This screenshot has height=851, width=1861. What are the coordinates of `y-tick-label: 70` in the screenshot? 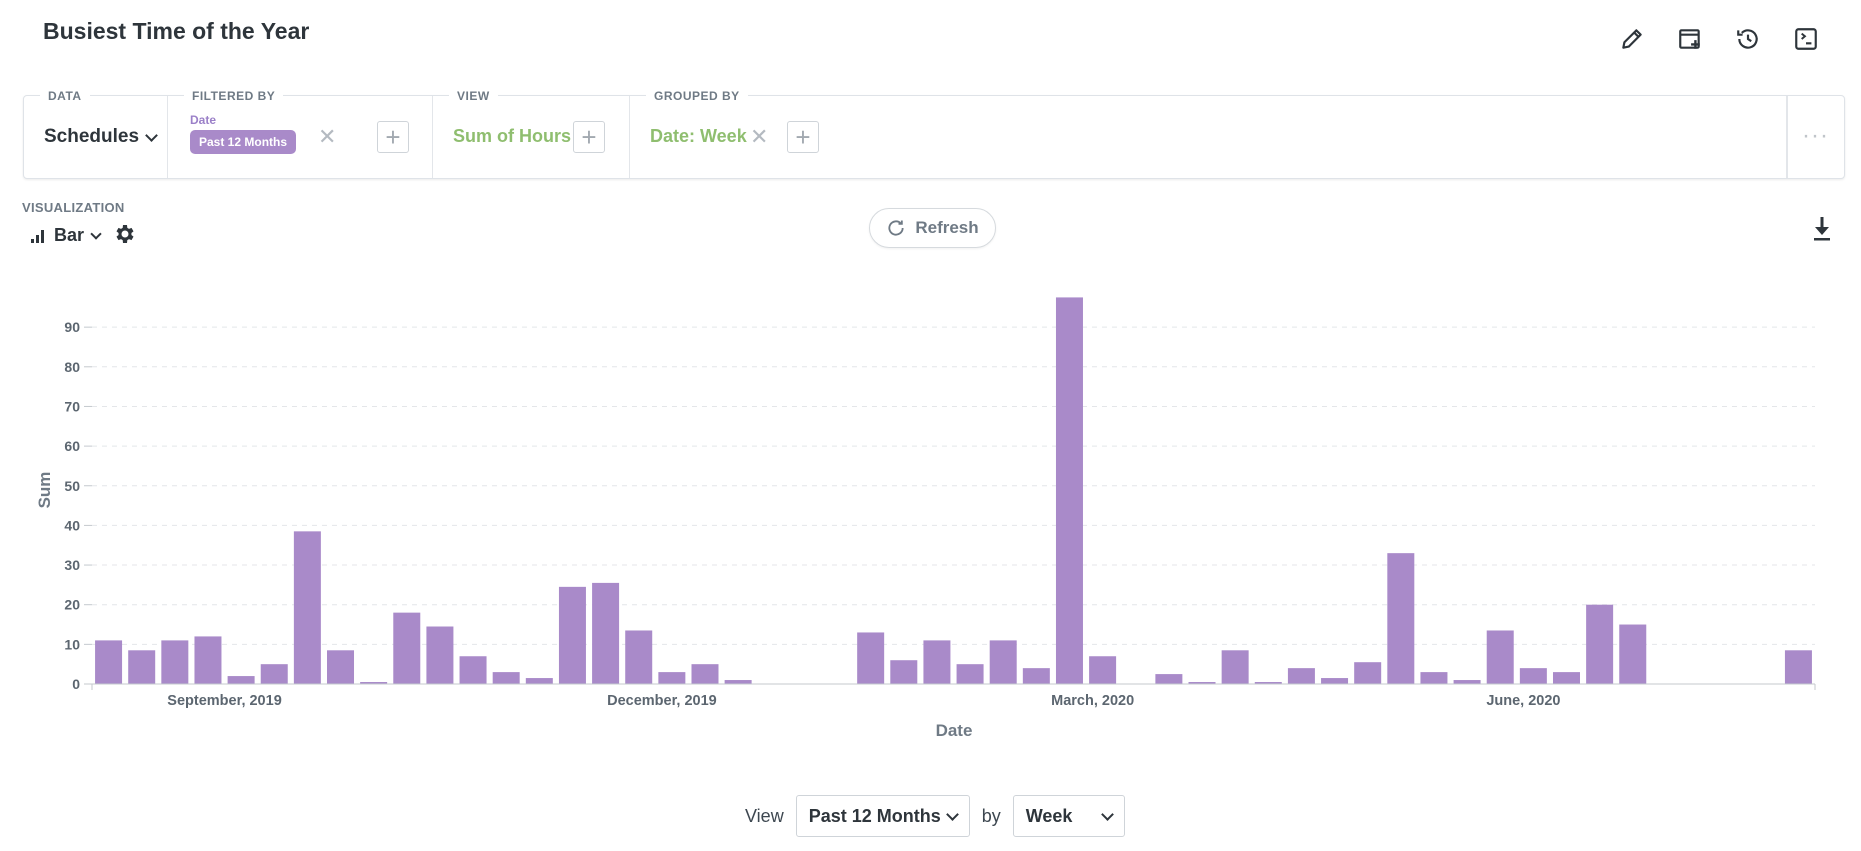 It's located at (72, 406).